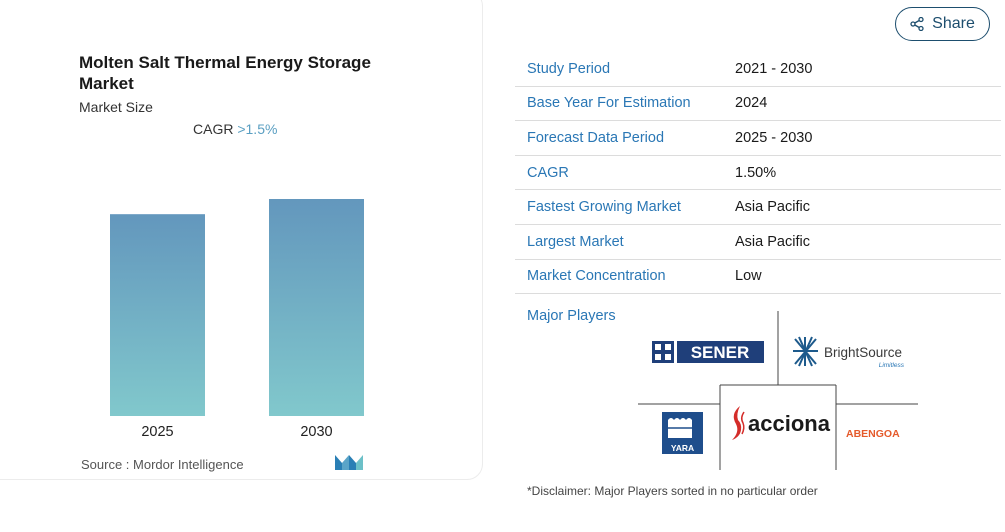  I want to click on info-value: 1.50%, so click(756, 172).